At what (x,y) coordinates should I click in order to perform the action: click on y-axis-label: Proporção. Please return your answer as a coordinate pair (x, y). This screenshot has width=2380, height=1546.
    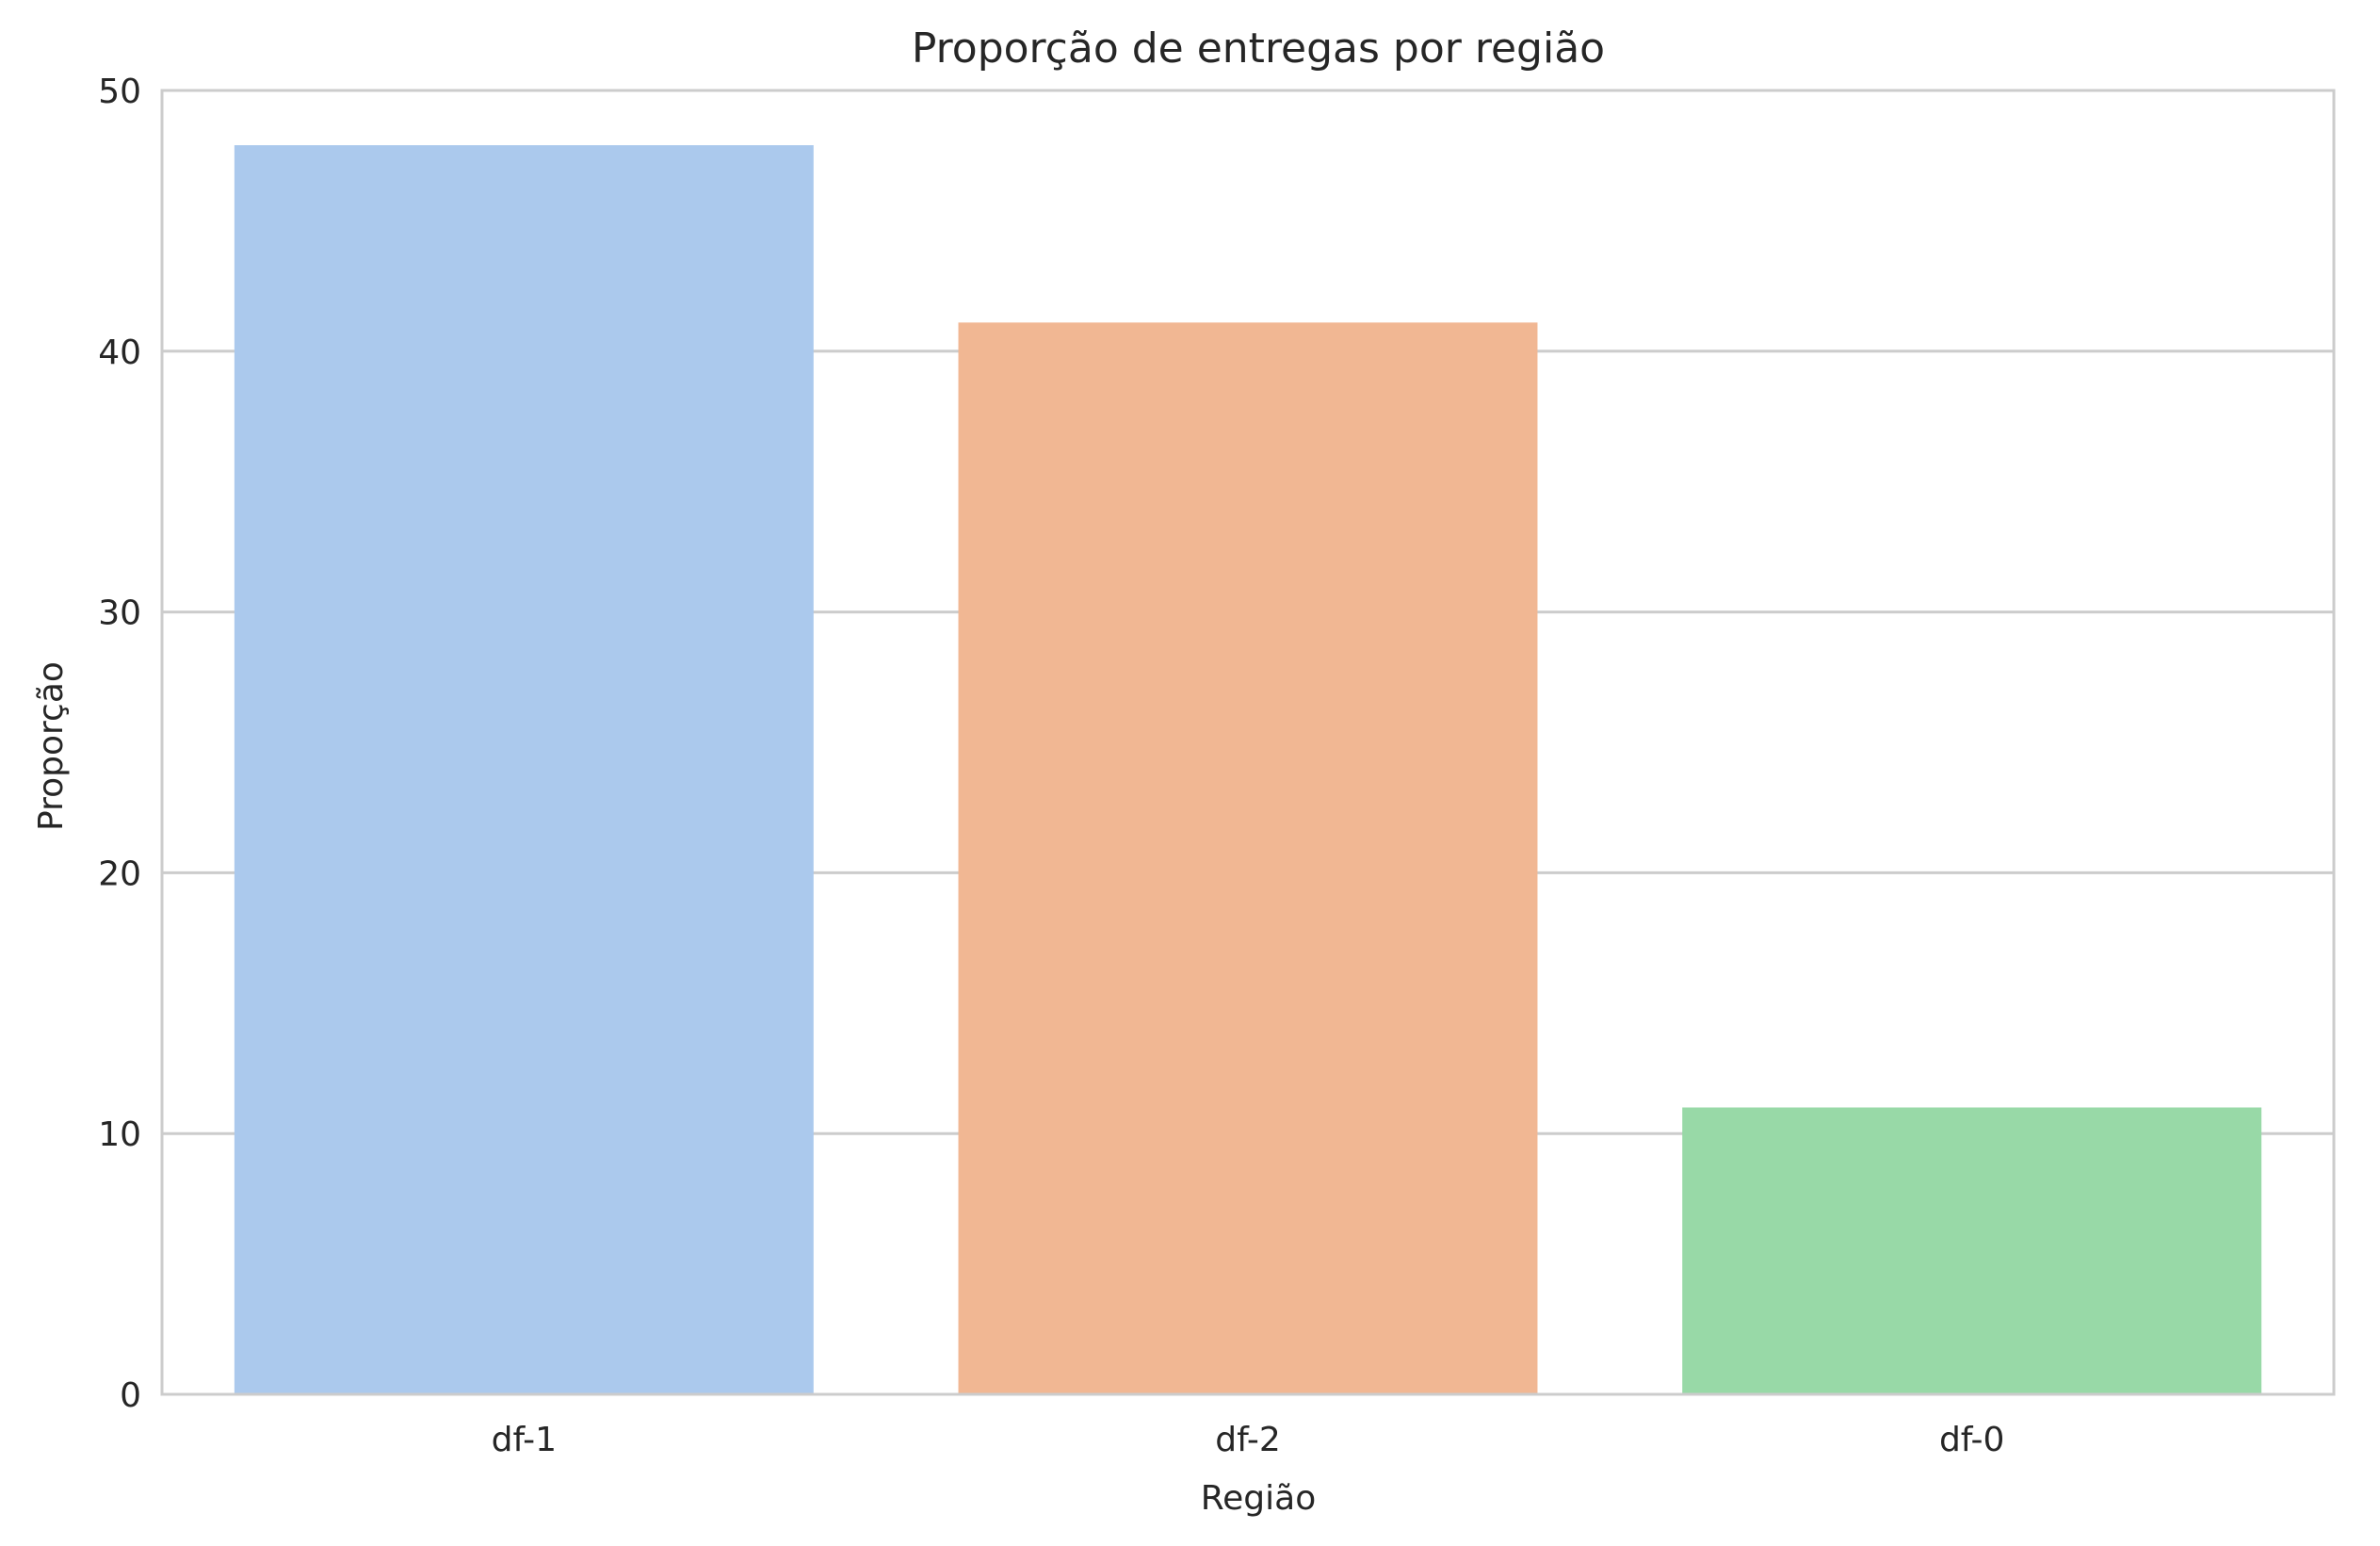
    Looking at the image, I should click on (51, 746).